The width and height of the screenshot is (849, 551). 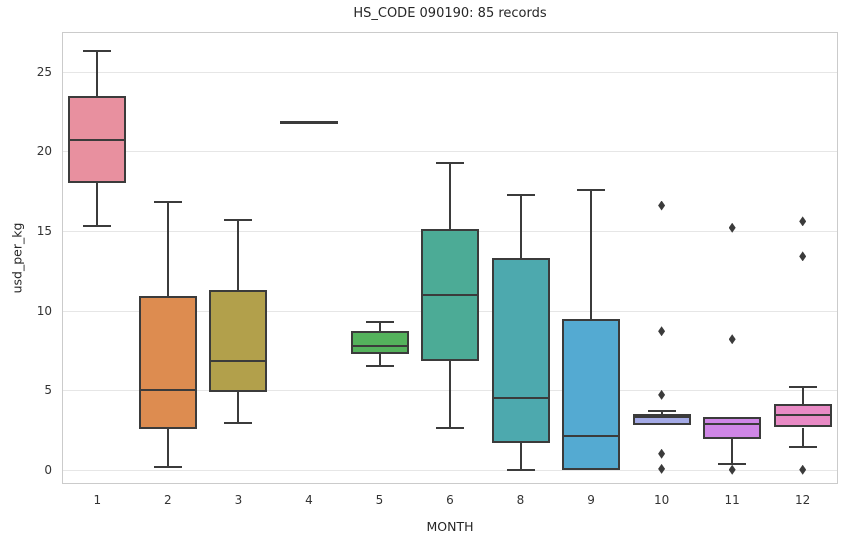 What do you see at coordinates (44, 310) in the screenshot?
I see `y-tick-label: 10` at bounding box center [44, 310].